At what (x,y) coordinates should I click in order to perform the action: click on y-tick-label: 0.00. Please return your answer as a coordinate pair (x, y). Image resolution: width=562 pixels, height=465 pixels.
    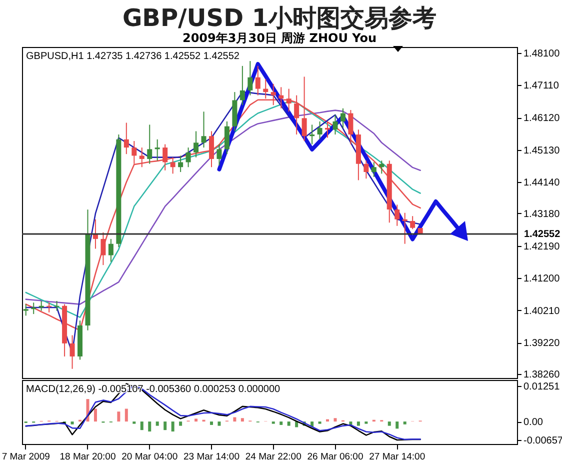
    Looking at the image, I should click on (534, 422).